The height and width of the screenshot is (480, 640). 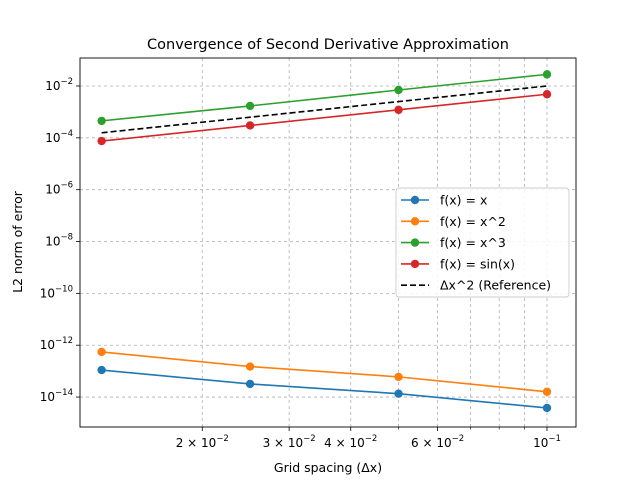 What do you see at coordinates (56, 396) in the screenshot?
I see `y-tick-label: 10⁻¹⁴` at bounding box center [56, 396].